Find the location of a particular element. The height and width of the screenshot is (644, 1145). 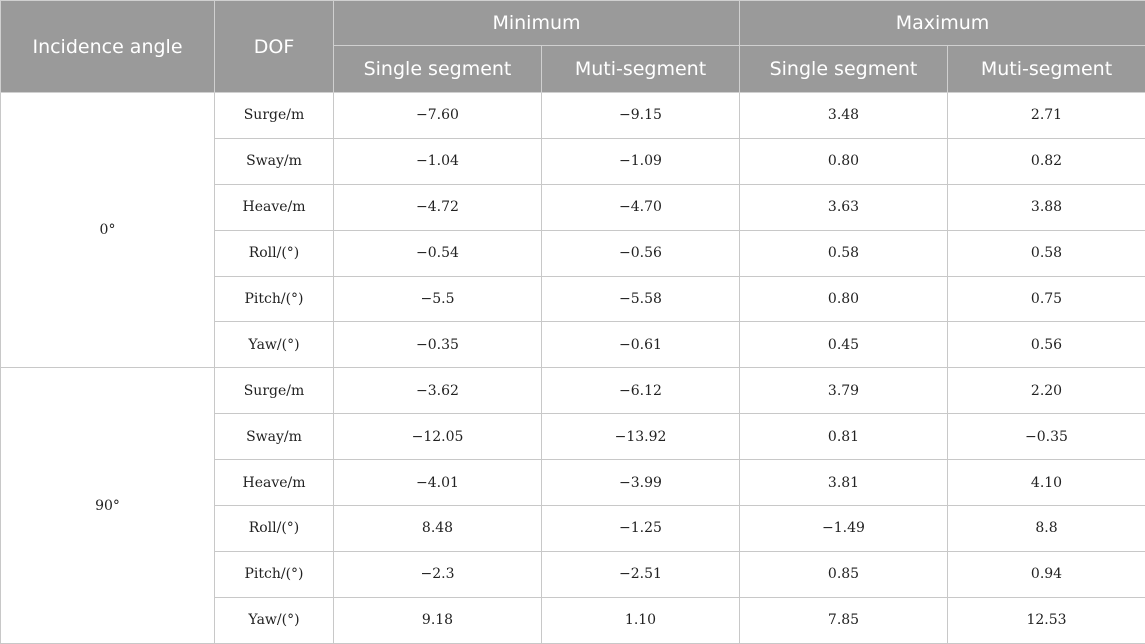

header-minimum: Minimum is located at coordinates (537, 23).